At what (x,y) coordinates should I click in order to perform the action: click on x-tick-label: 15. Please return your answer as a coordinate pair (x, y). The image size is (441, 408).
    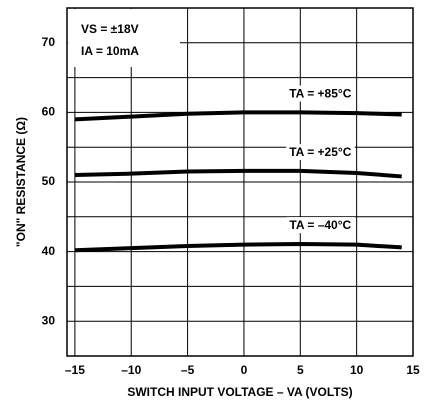
    Looking at the image, I should click on (413, 370).